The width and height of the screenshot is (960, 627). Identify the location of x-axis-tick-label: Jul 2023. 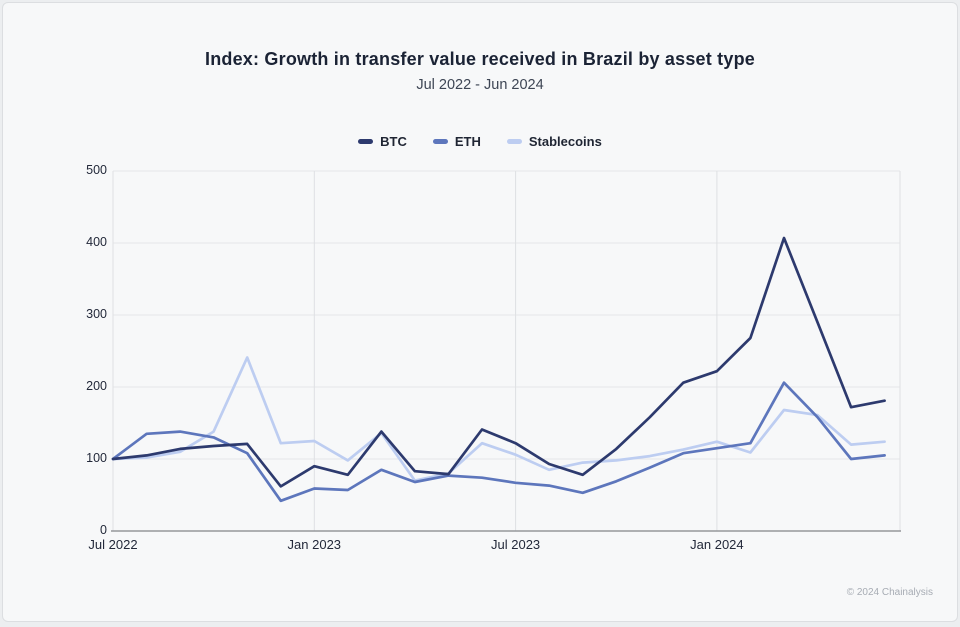
(516, 544).